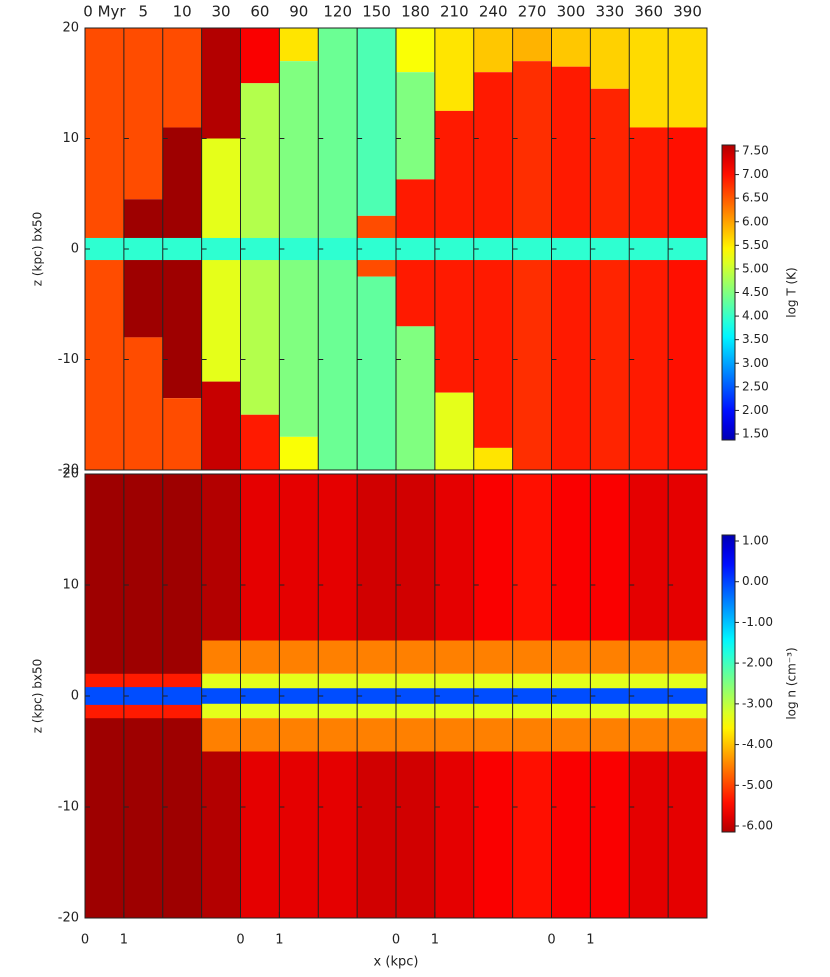 The image size is (830, 977). I want to click on y-tick-label: 0, so click(75, 696).